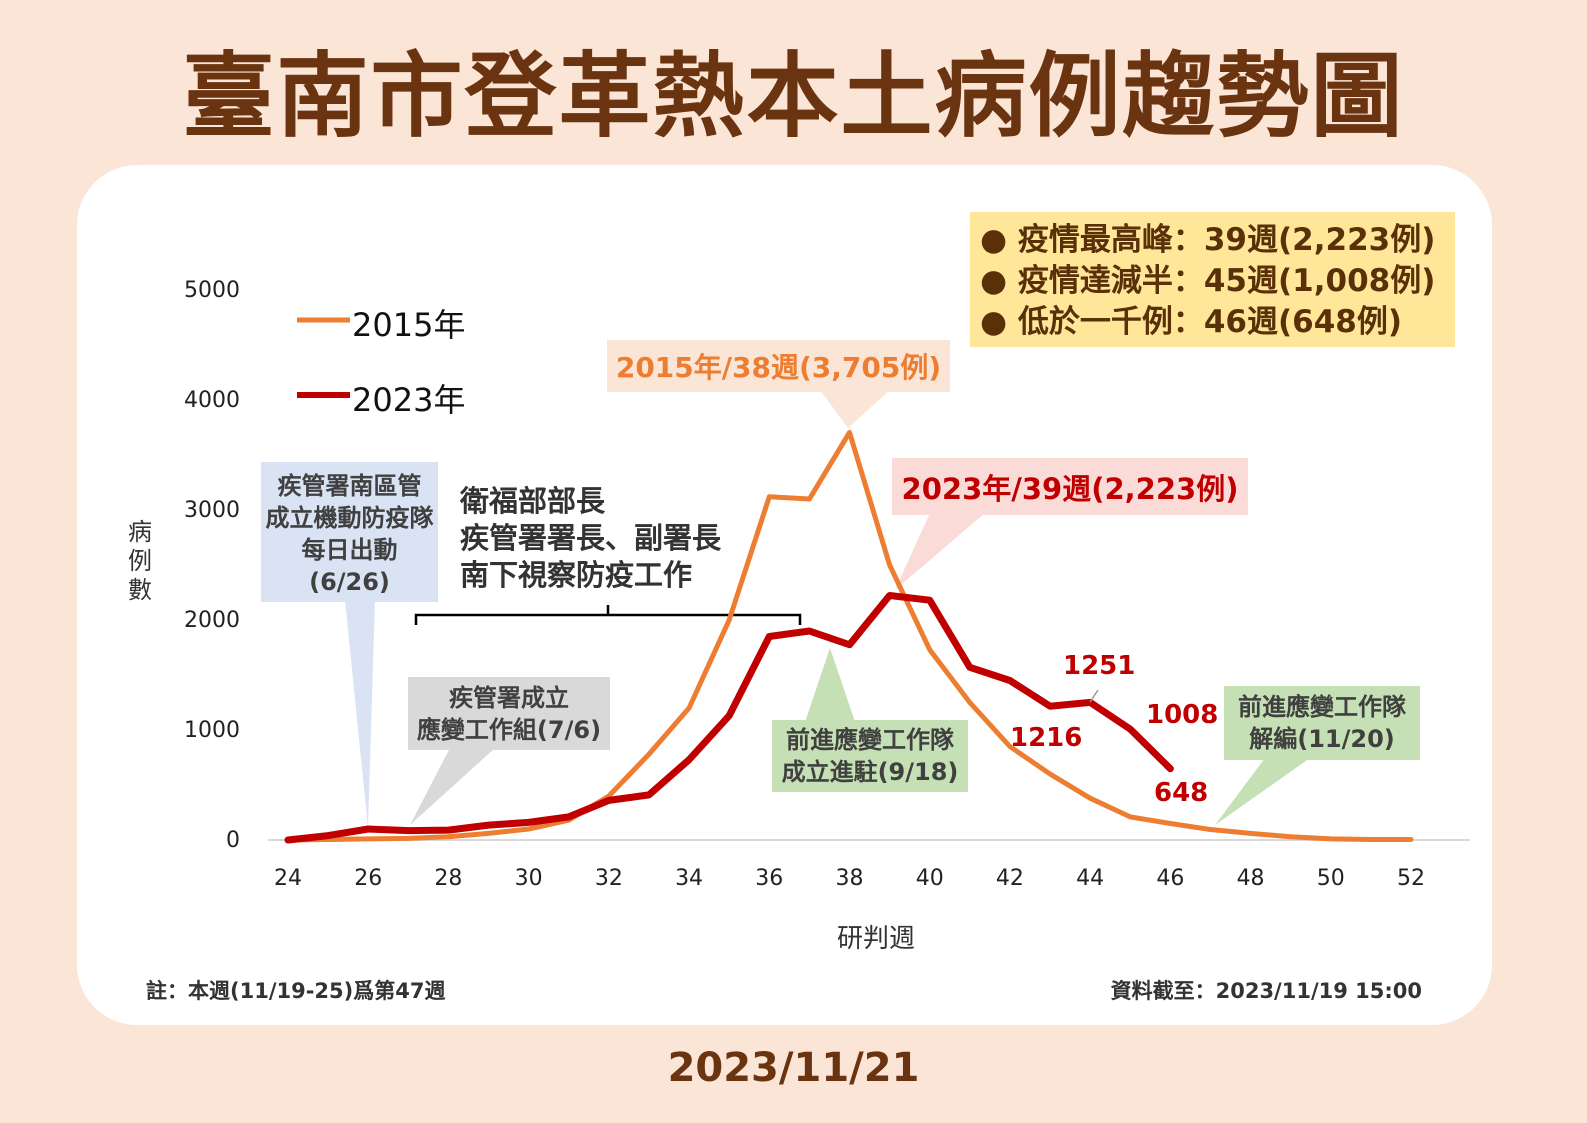  What do you see at coordinates (212, 290) in the screenshot?
I see `y-tick: 5000` at bounding box center [212, 290].